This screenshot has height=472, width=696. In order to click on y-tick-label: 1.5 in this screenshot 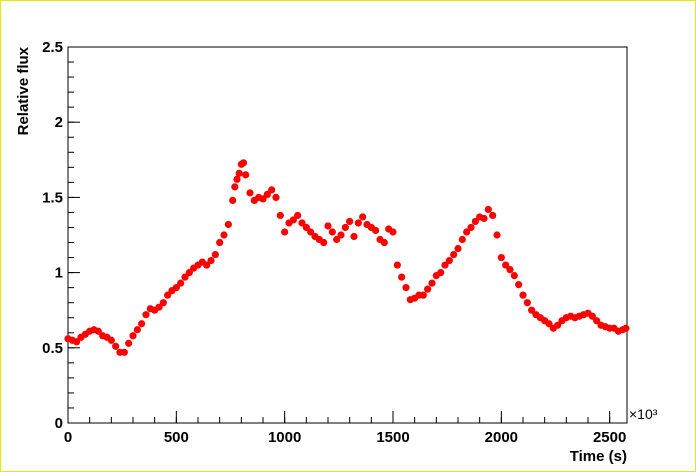, I will do `click(52, 197)`.